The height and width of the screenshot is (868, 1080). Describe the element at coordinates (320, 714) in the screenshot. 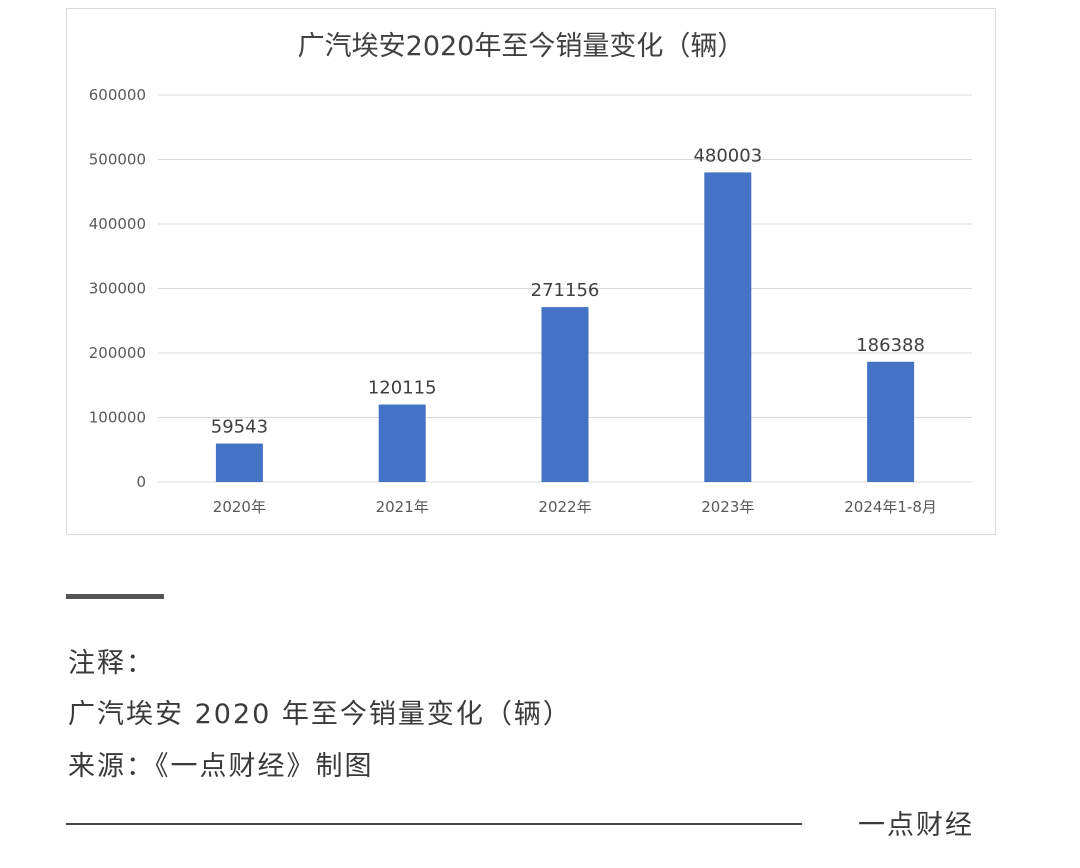

I see `note-text: 广汽埃安 2020 年至今销量变化（辆）` at that location.